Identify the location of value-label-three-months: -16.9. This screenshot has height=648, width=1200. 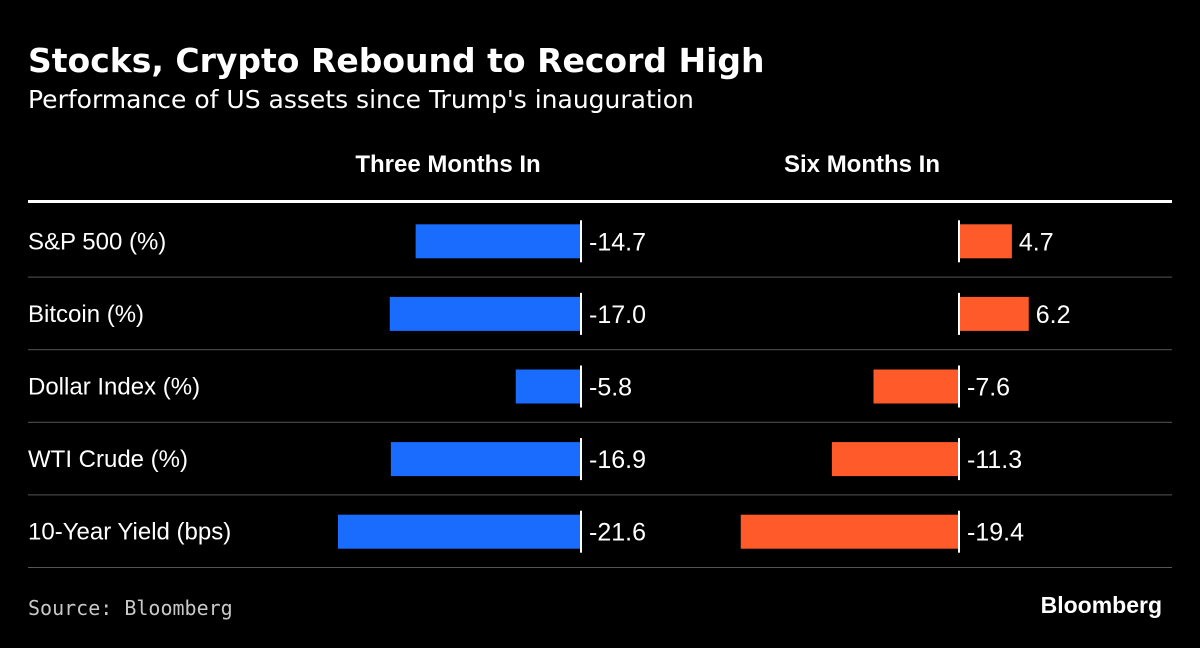
(617, 460).